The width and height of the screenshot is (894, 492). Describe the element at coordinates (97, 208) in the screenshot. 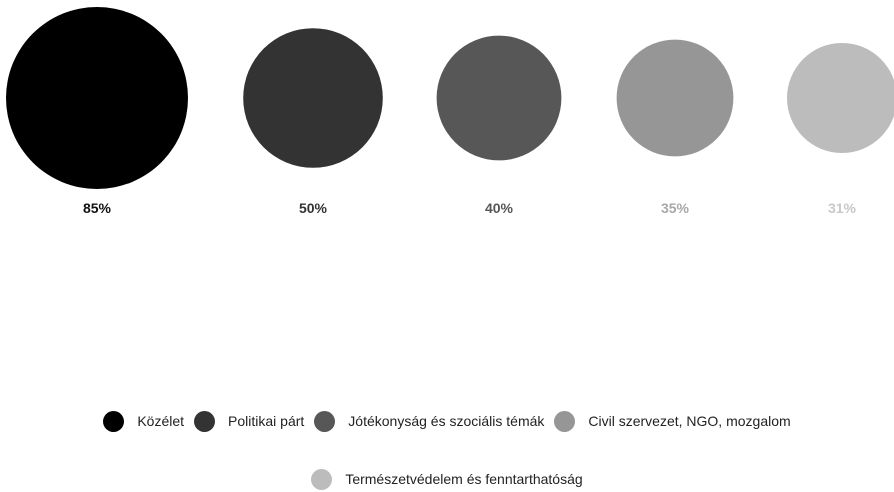

I see `bubble-label-series-1: 85%` at that location.